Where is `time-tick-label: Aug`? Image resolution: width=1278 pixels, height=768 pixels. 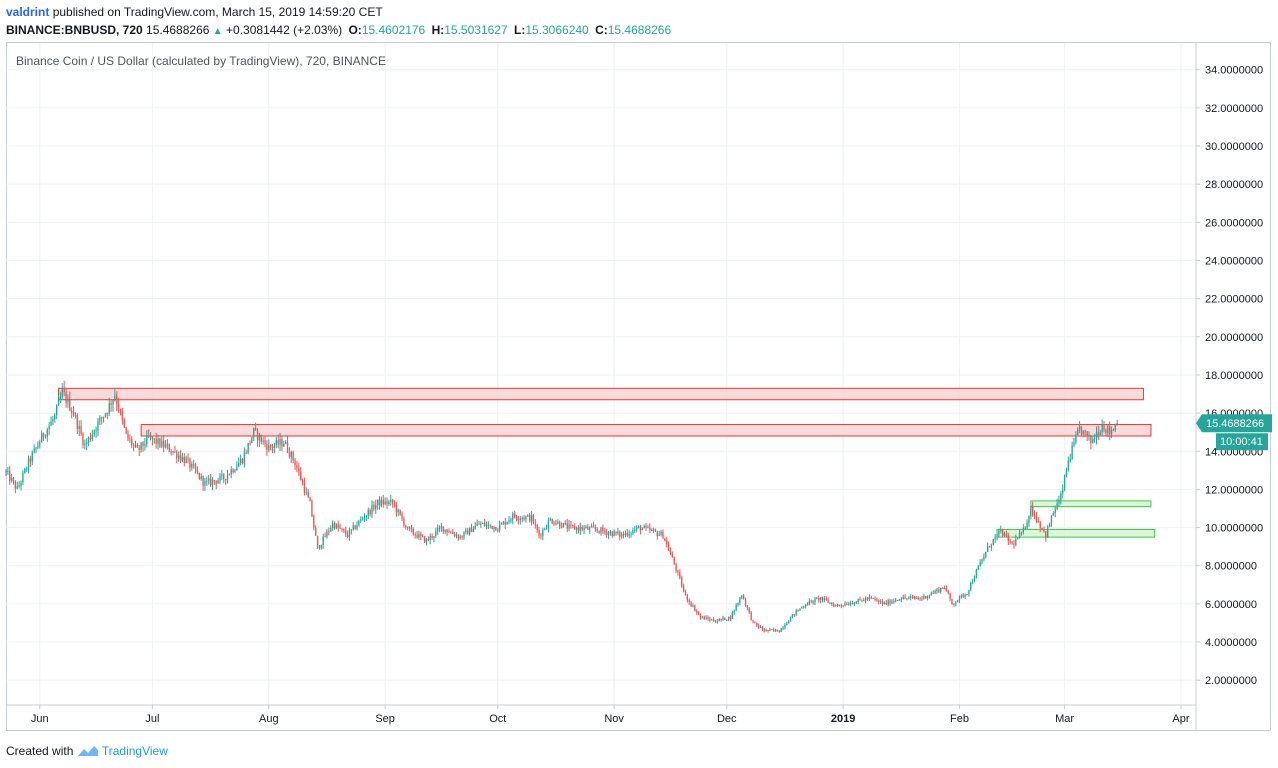
time-tick-label: Aug is located at coordinates (269, 719).